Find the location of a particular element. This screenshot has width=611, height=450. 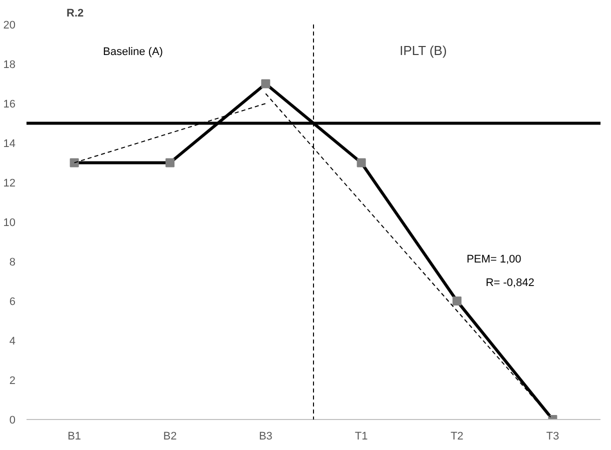

y-tick-label: 0 is located at coordinates (12, 420).